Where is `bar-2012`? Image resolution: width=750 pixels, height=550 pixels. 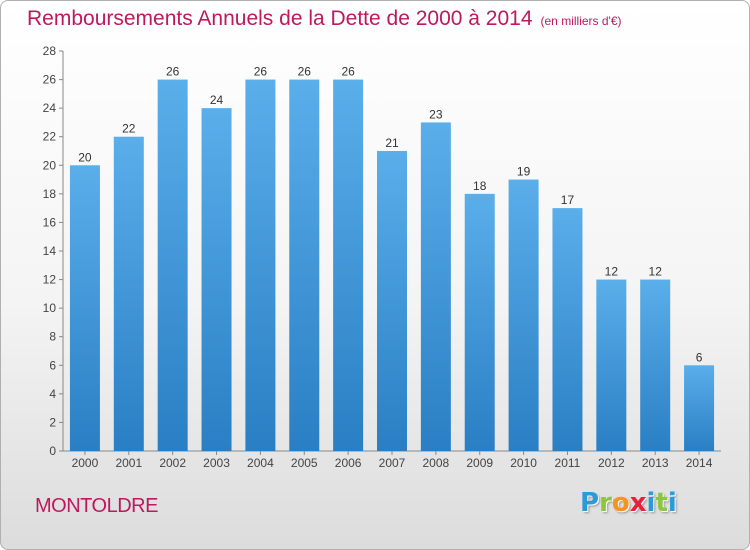 bar-2012 is located at coordinates (611, 365).